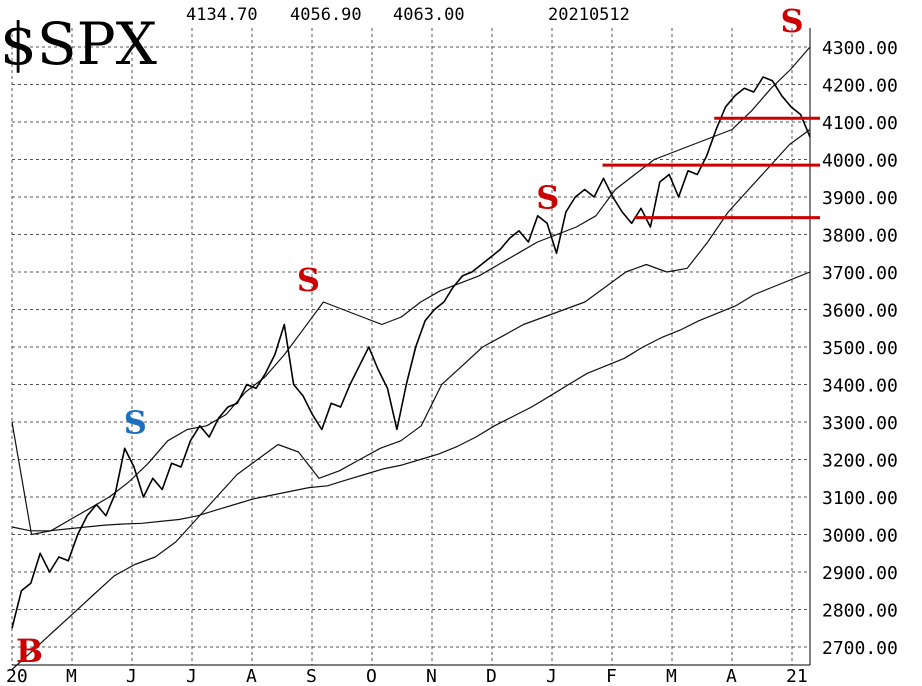  I want to click on y-tick-label-2: 4100.00, so click(860, 123).